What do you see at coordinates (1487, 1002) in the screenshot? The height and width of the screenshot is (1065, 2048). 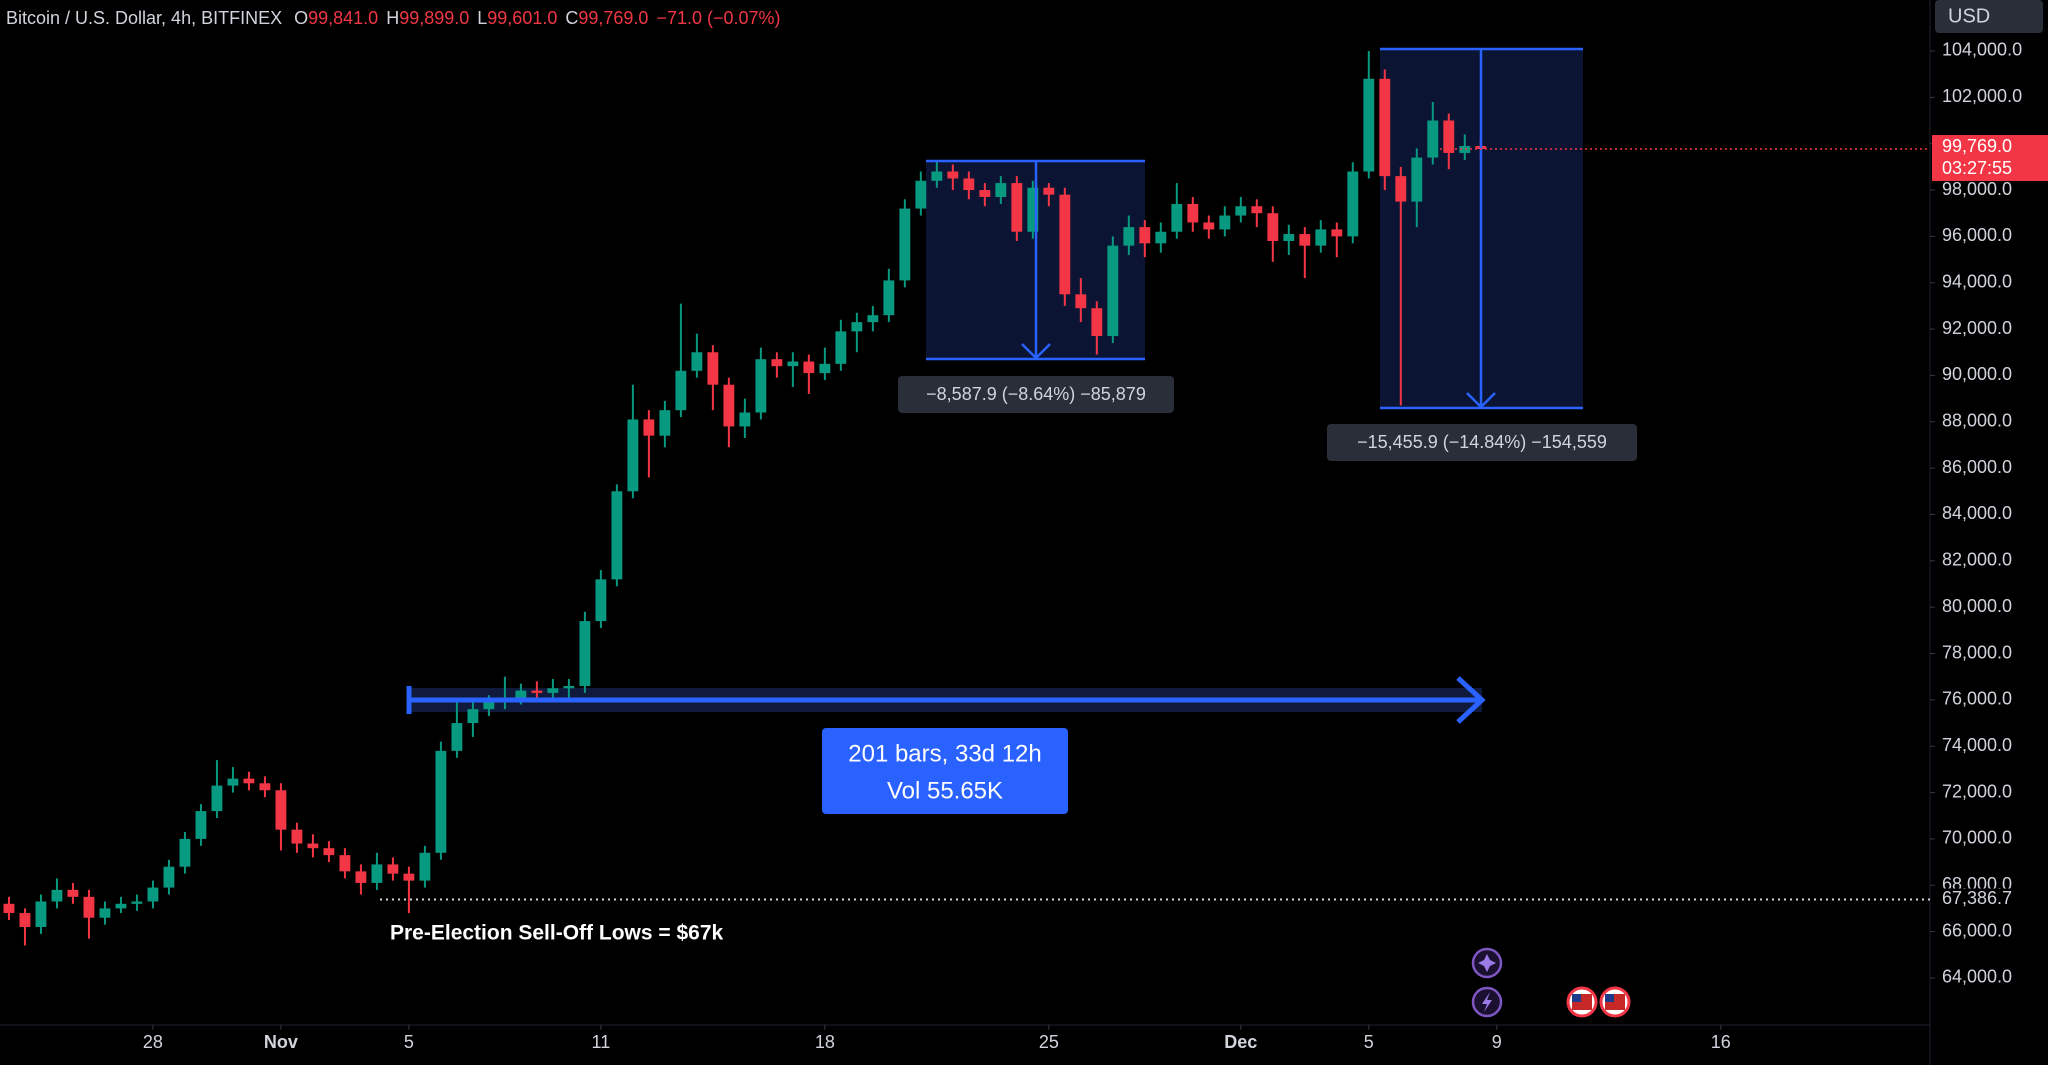 I see `event-icon-glyph` at bounding box center [1487, 1002].